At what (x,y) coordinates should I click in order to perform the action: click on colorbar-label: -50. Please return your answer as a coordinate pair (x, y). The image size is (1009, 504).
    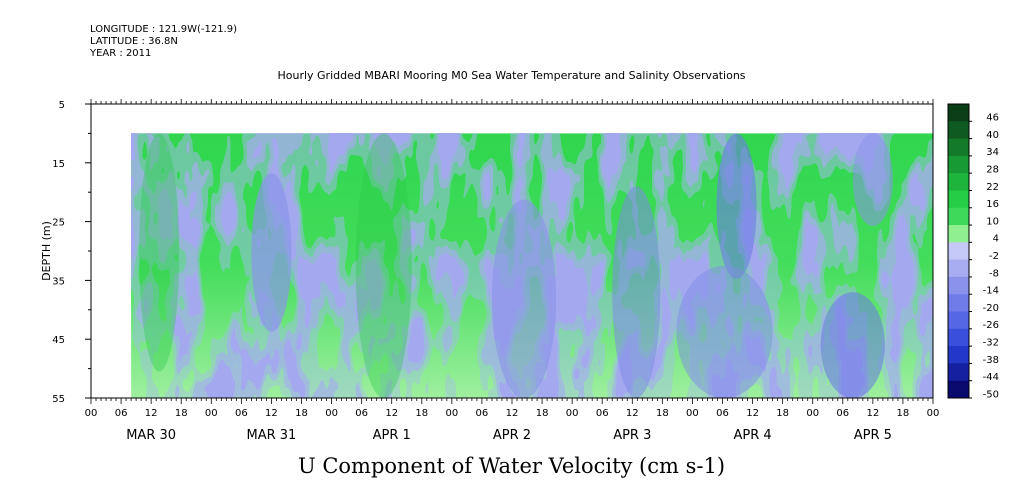
    Looking at the image, I should click on (991, 394).